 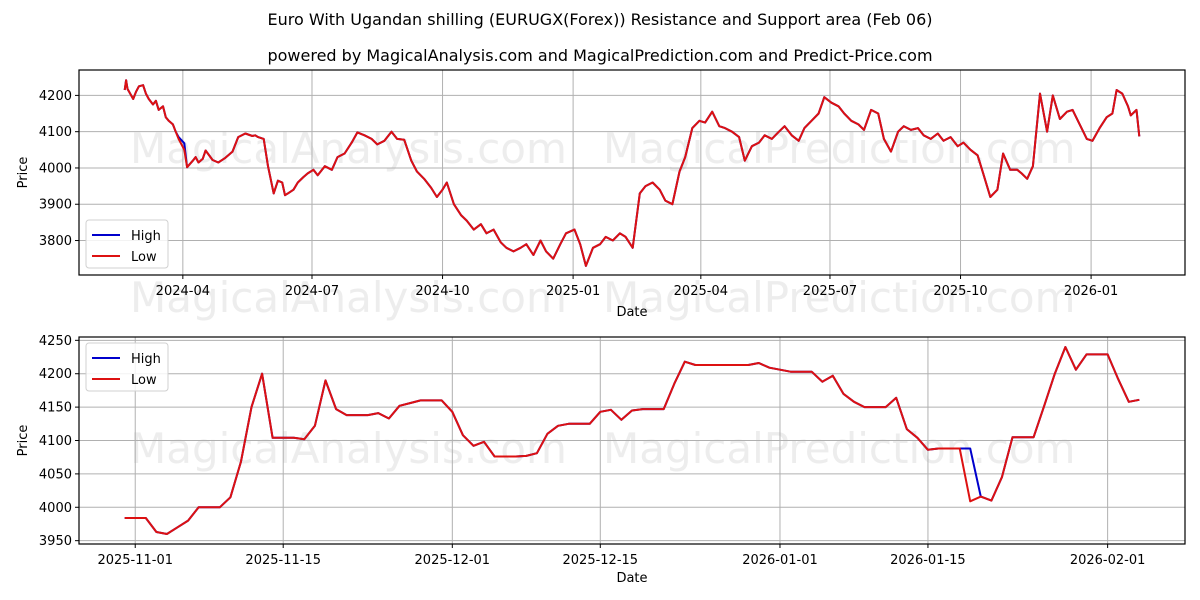 I want to click on x-tick-label: 2025-07, so click(x=830, y=291).